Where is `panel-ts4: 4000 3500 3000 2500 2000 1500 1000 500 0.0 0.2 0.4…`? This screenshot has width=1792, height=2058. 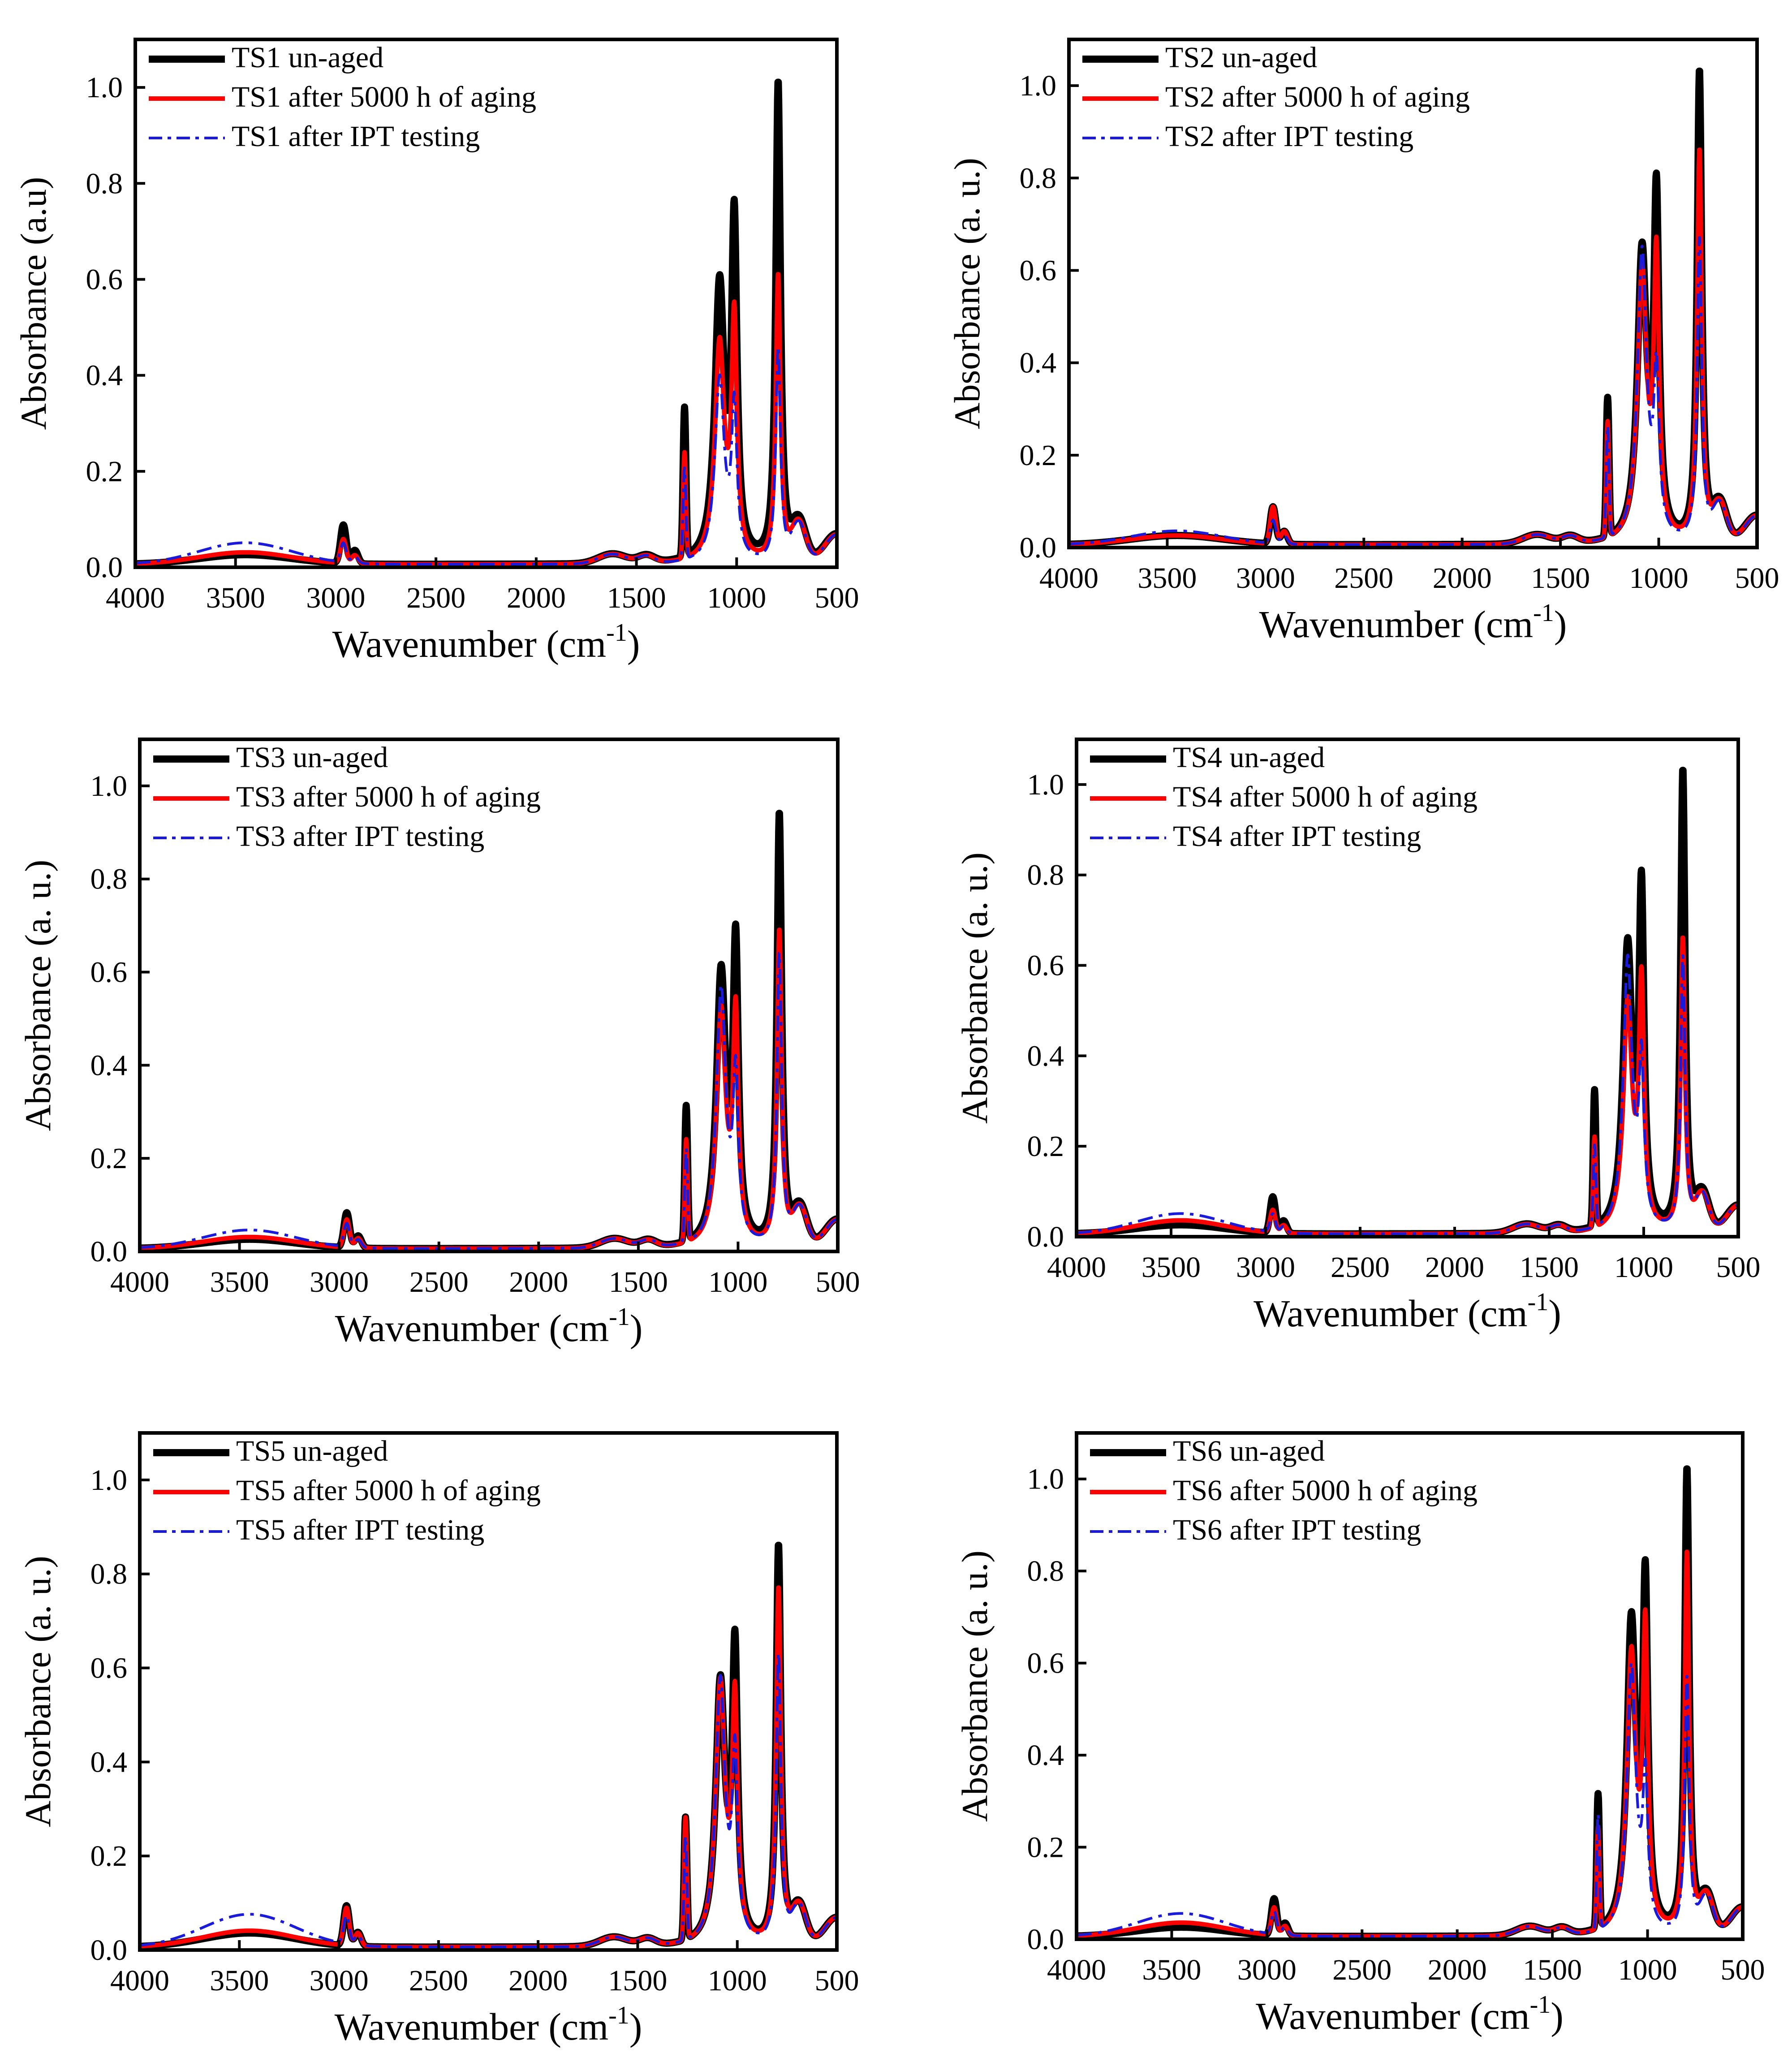
panel-ts4: 4000 3500 3000 2500 2000 1500 1000 500 0.0 0.2 0.4… is located at coordinates (1357, 1036).